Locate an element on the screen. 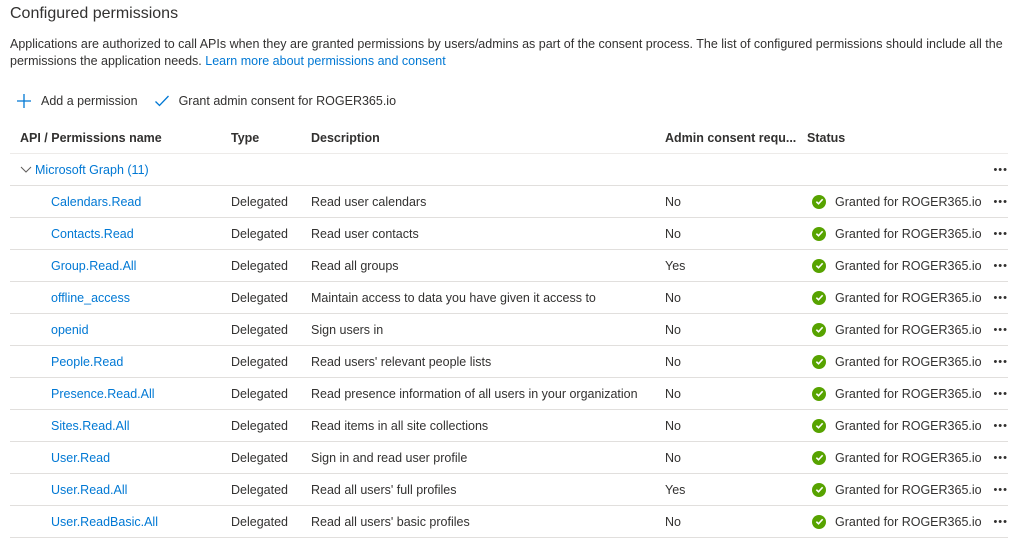 The width and height of the screenshot is (1027, 554). column-header-name: API / Permissions name is located at coordinates (91, 137).